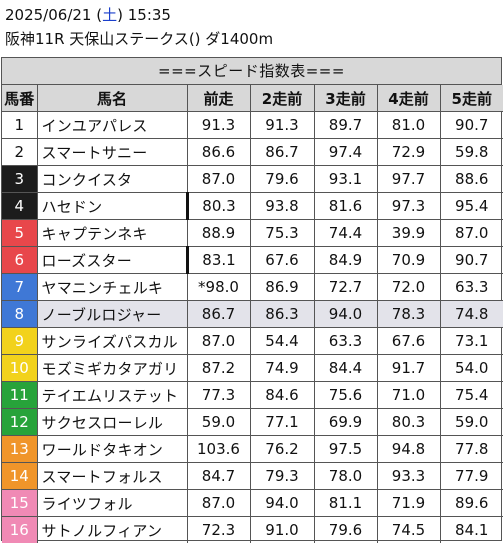 This screenshot has height=543, width=504. I want to click on speed-index-value: 77.1, so click(282, 422).